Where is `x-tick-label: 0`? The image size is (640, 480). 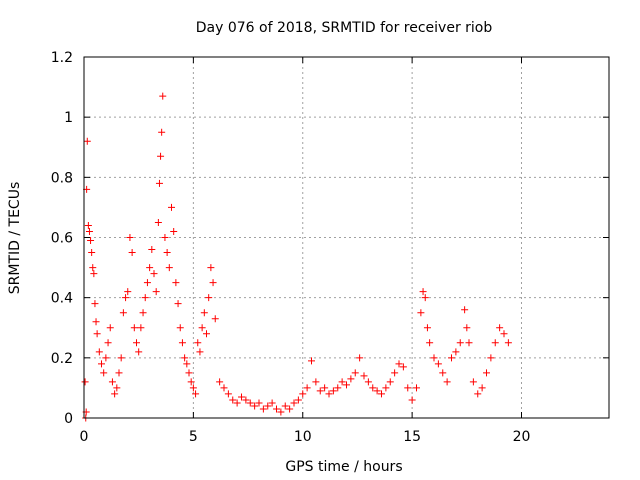 x-tick-label: 0 is located at coordinates (84, 437).